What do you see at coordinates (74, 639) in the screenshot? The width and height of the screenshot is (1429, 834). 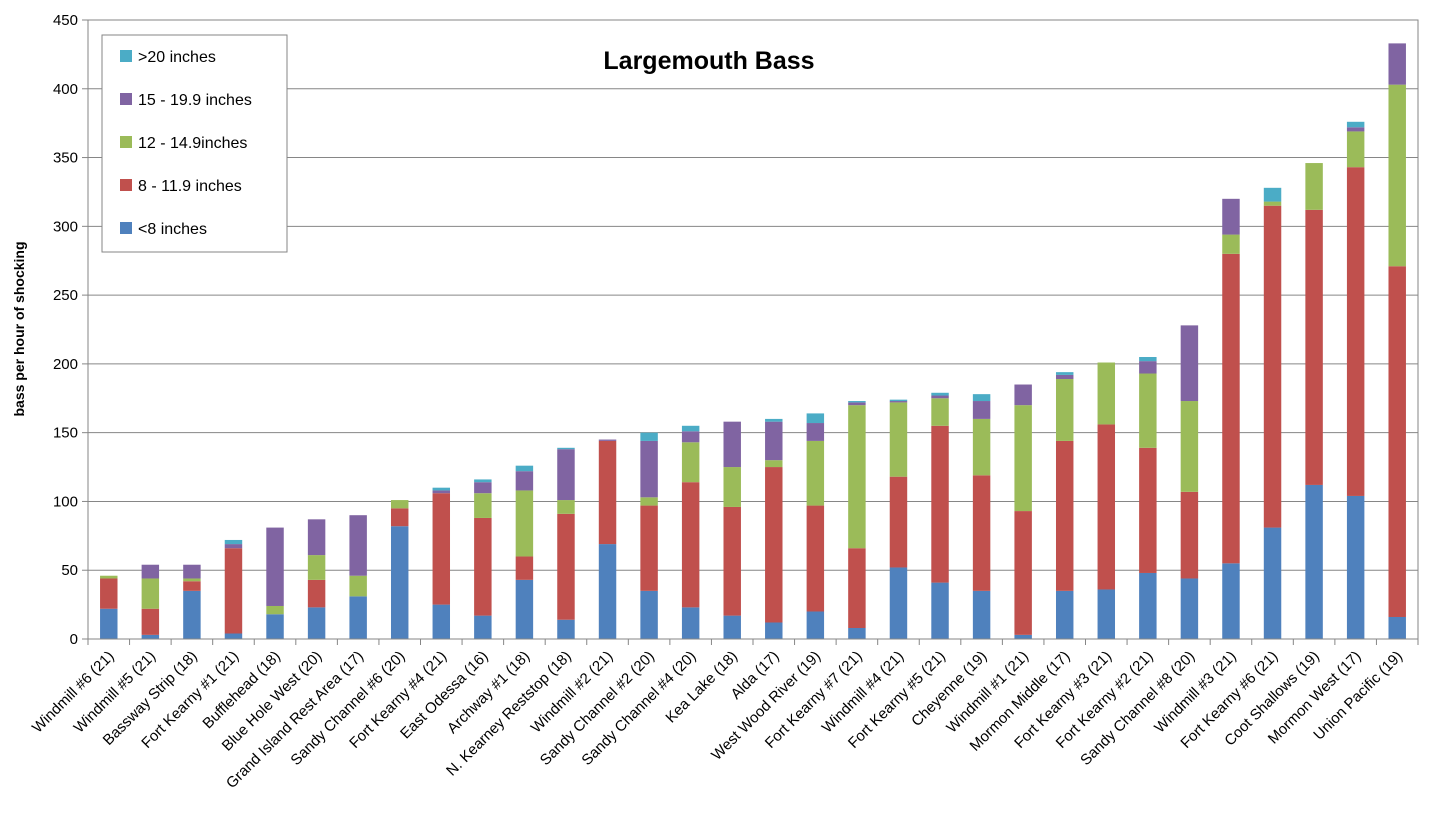 I see `y-tick-label: 0` at bounding box center [74, 639].